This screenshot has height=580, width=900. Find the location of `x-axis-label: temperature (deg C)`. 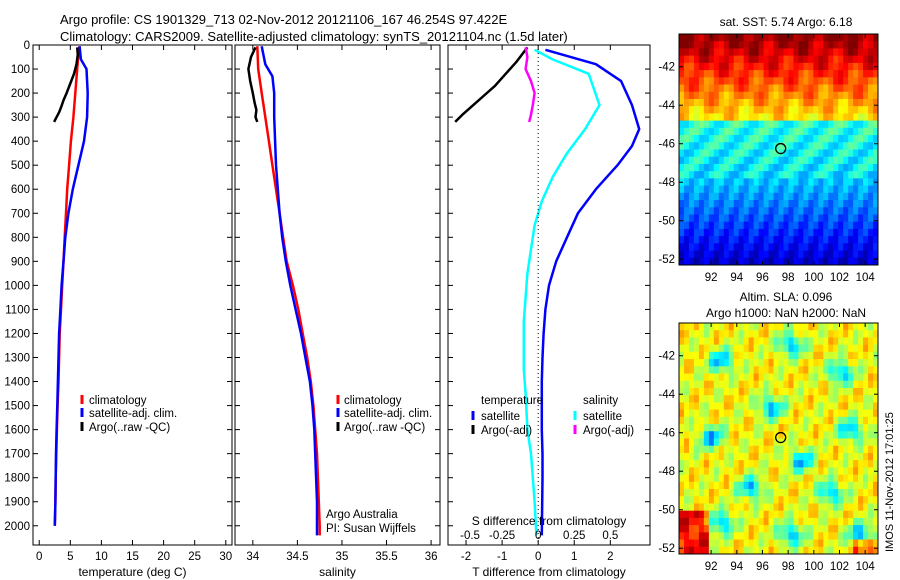

x-axis-label: temperature (deg C) is located at coordinates (132, 572).